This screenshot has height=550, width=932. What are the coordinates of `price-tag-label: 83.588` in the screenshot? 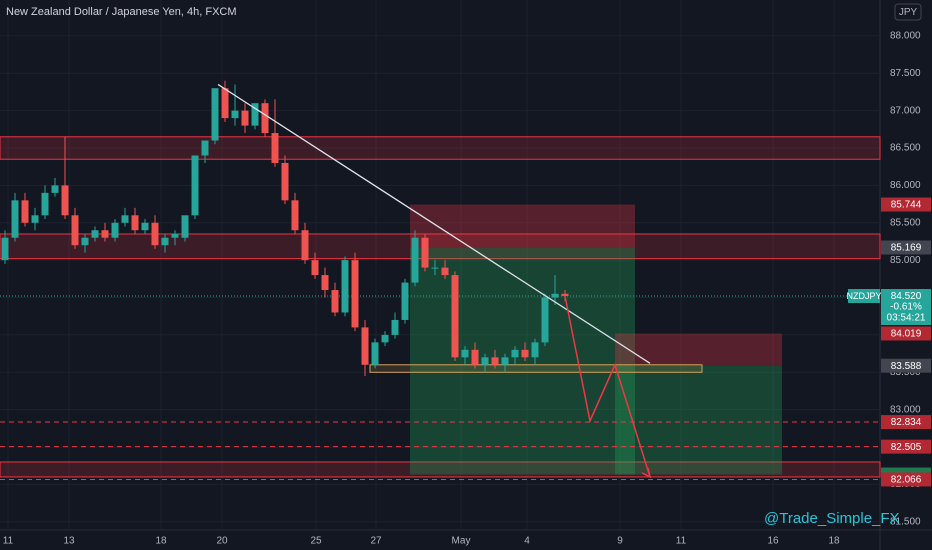 It's located at (906, 366).